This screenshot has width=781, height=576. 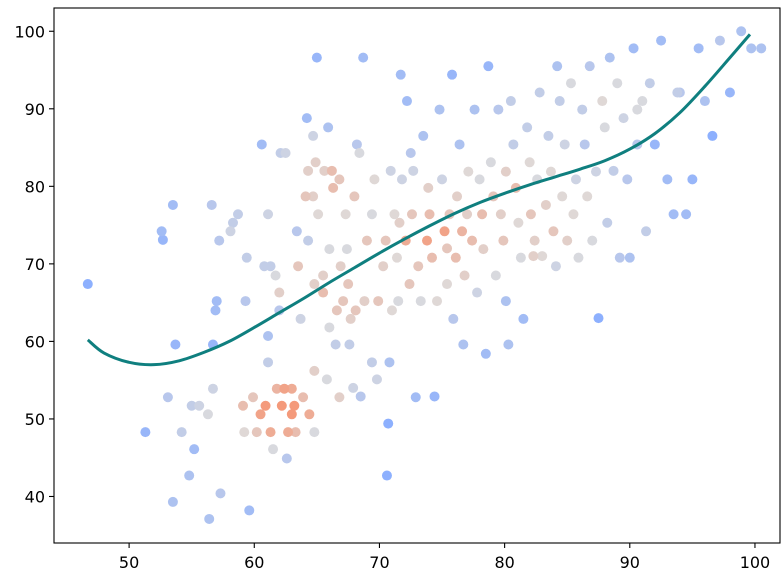 I want to click on y-tick-label: 80, so click(x=35, y=186).